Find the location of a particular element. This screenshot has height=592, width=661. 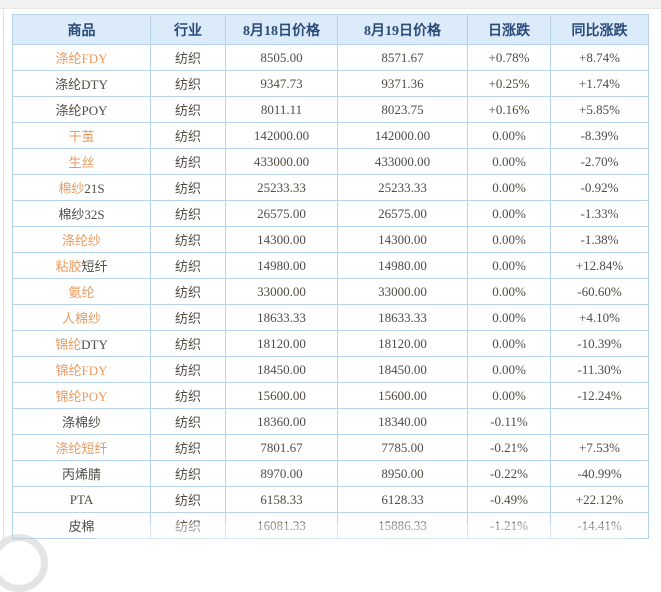

price-aug19-cell: 14980.00 is located at coordinates (402, 265).